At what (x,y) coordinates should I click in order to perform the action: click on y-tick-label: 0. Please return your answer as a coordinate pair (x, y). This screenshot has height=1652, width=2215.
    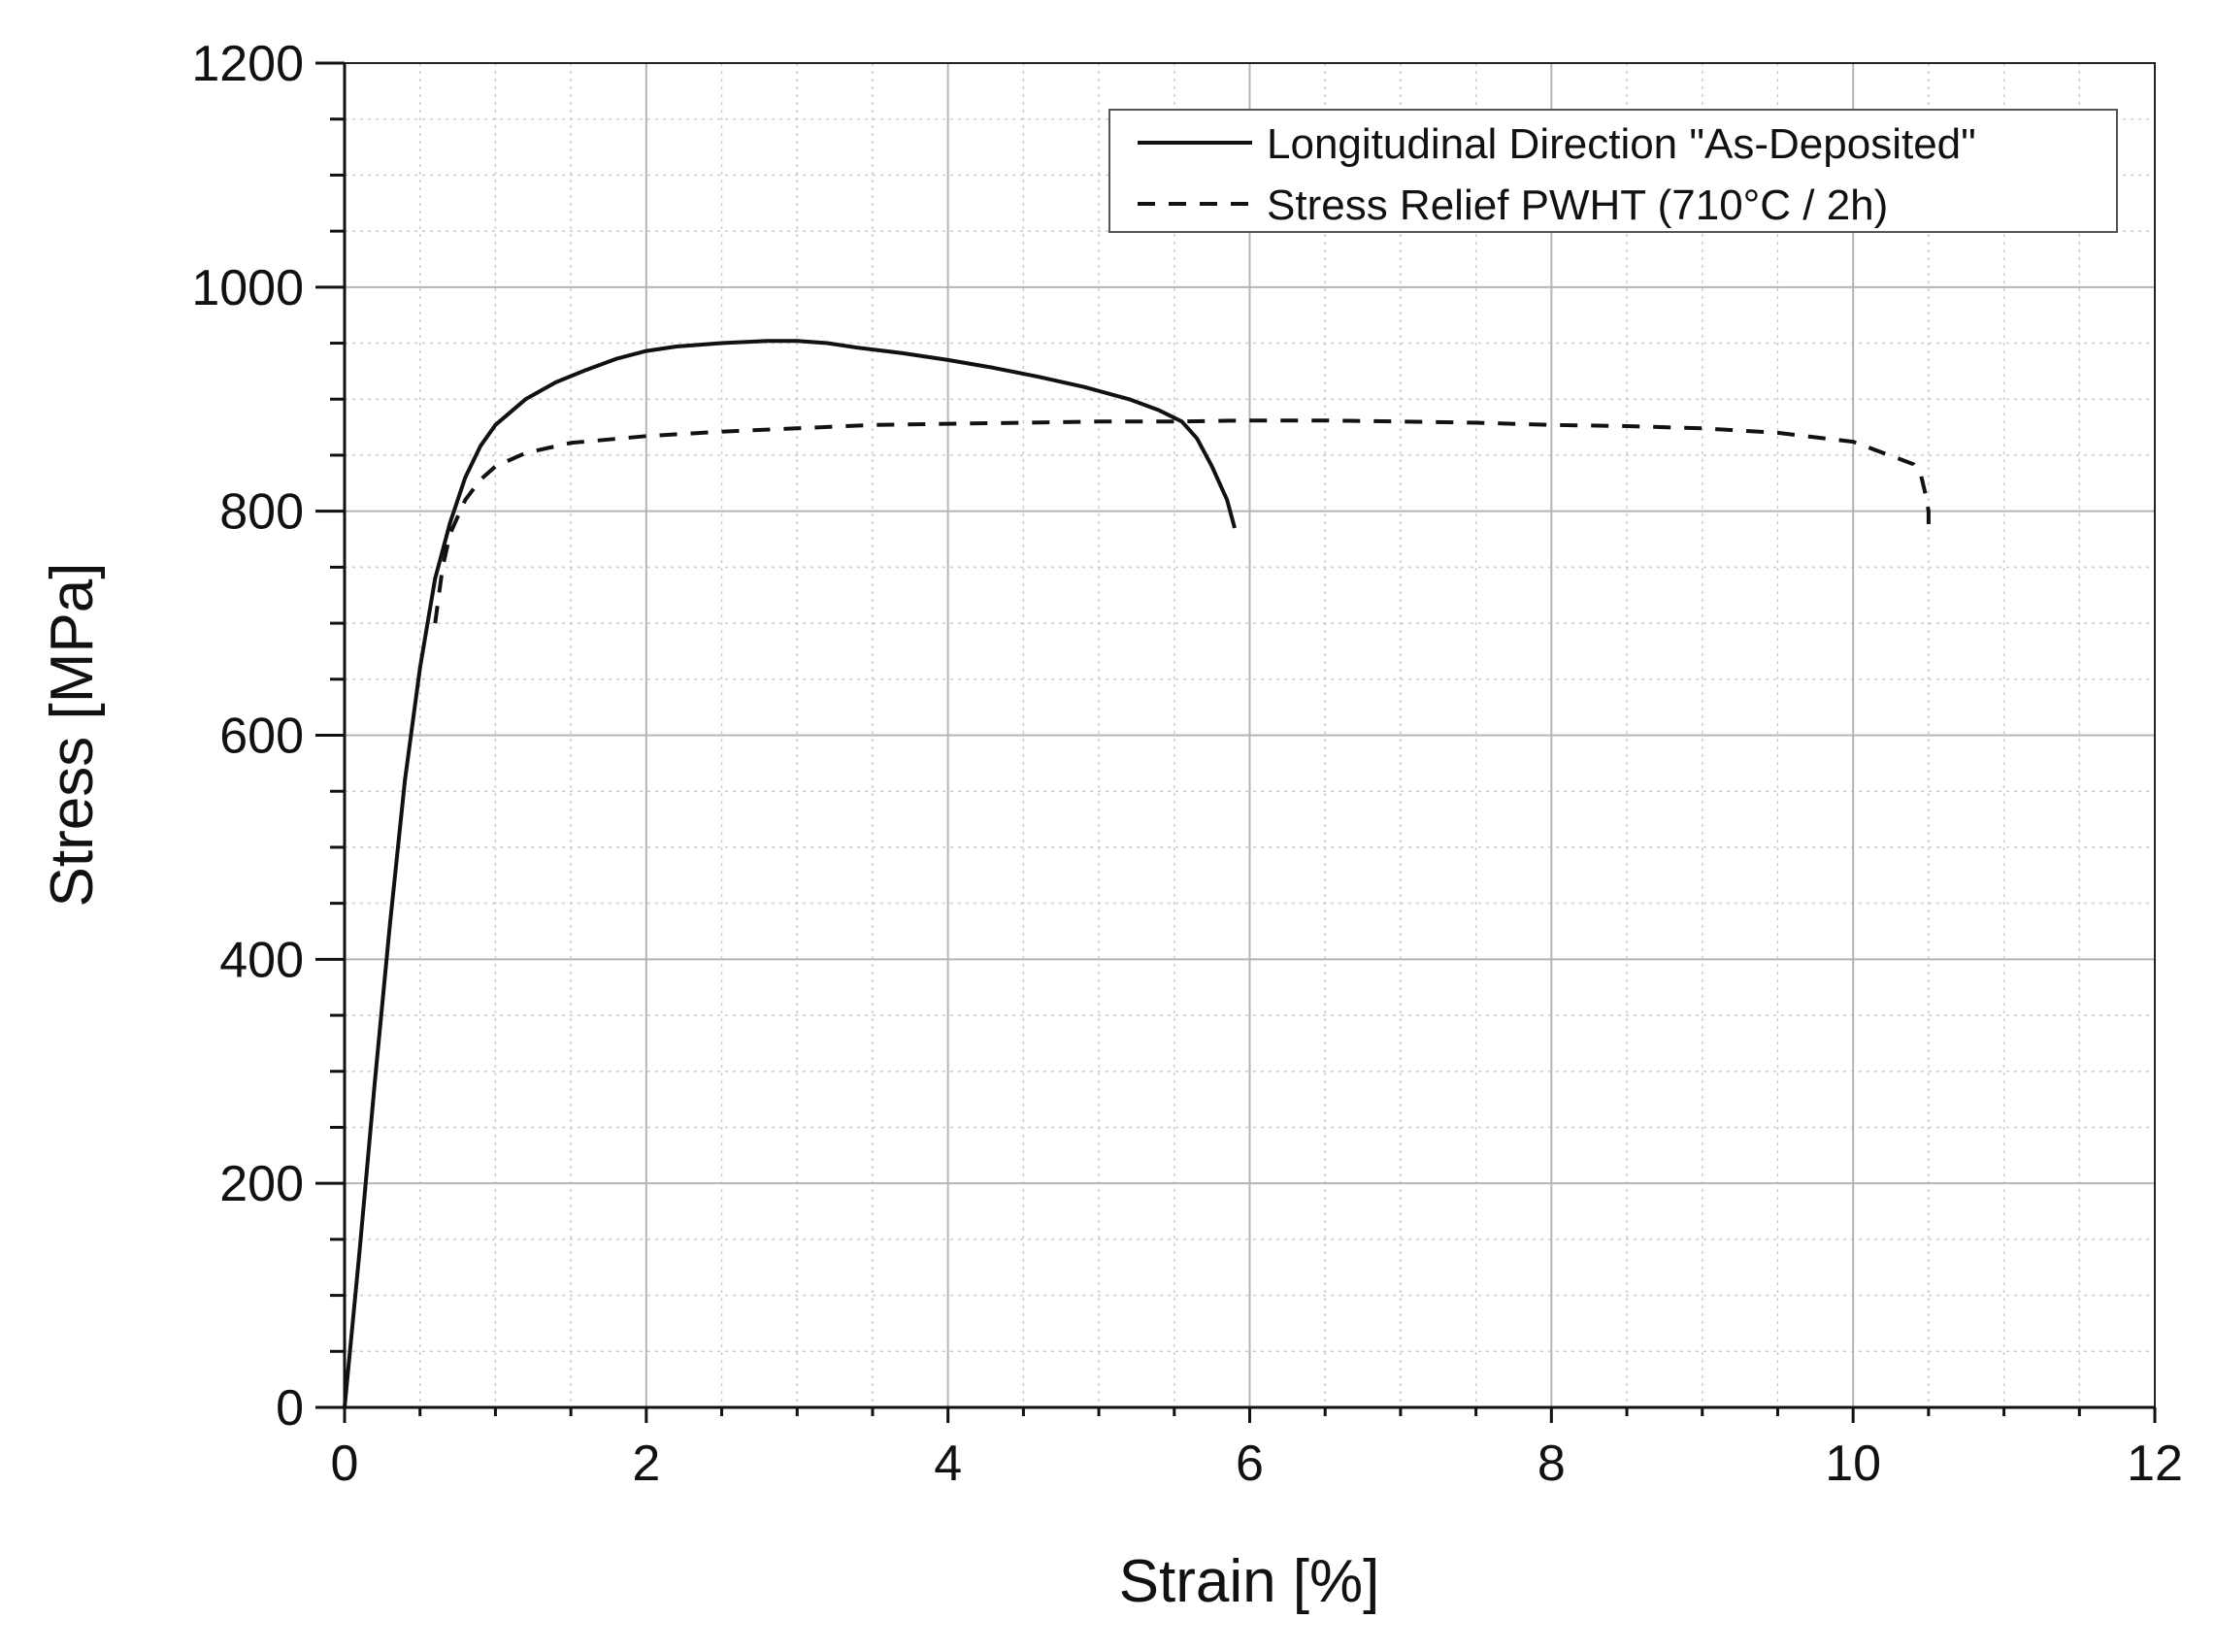
    Looking at the image, I should click on (290, 1408).